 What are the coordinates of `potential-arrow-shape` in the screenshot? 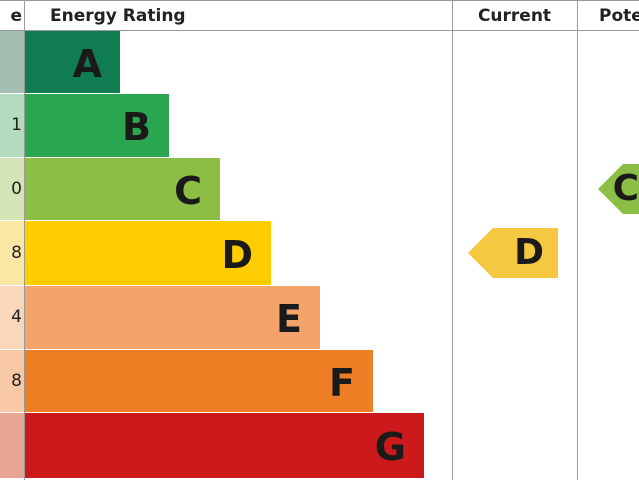 It's located at (618, 189).